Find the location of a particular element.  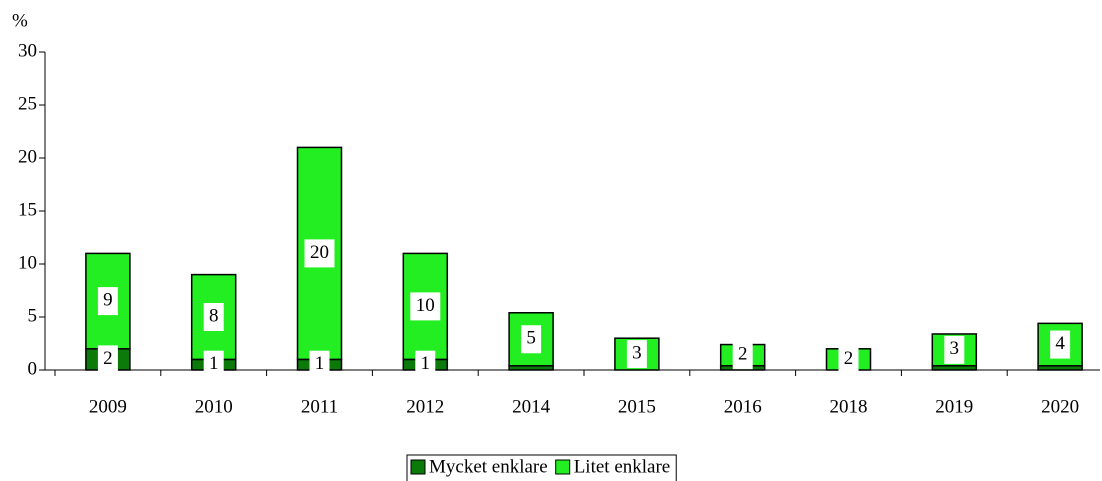

y-tick-label: 30 is located at coordinates (27, 50).